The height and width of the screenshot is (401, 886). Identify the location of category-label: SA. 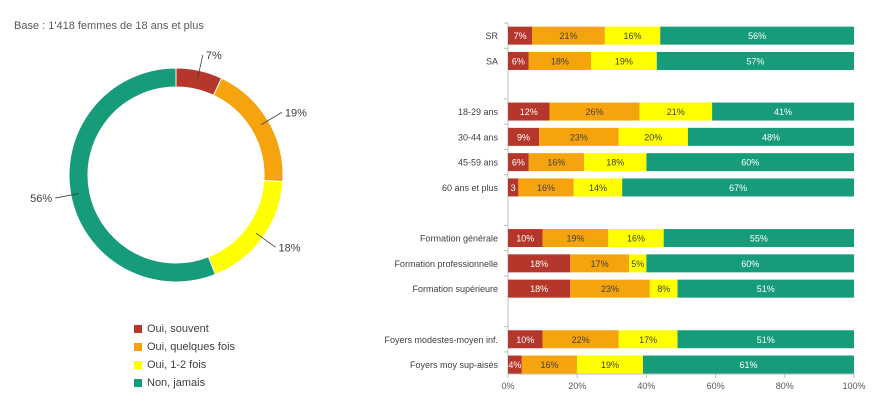
(492, 61).